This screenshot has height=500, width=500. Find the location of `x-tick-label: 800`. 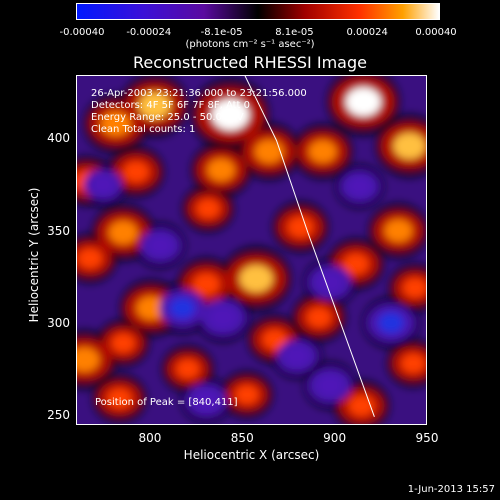

x-tick-label: 800 is located at coordinates (150, 438).